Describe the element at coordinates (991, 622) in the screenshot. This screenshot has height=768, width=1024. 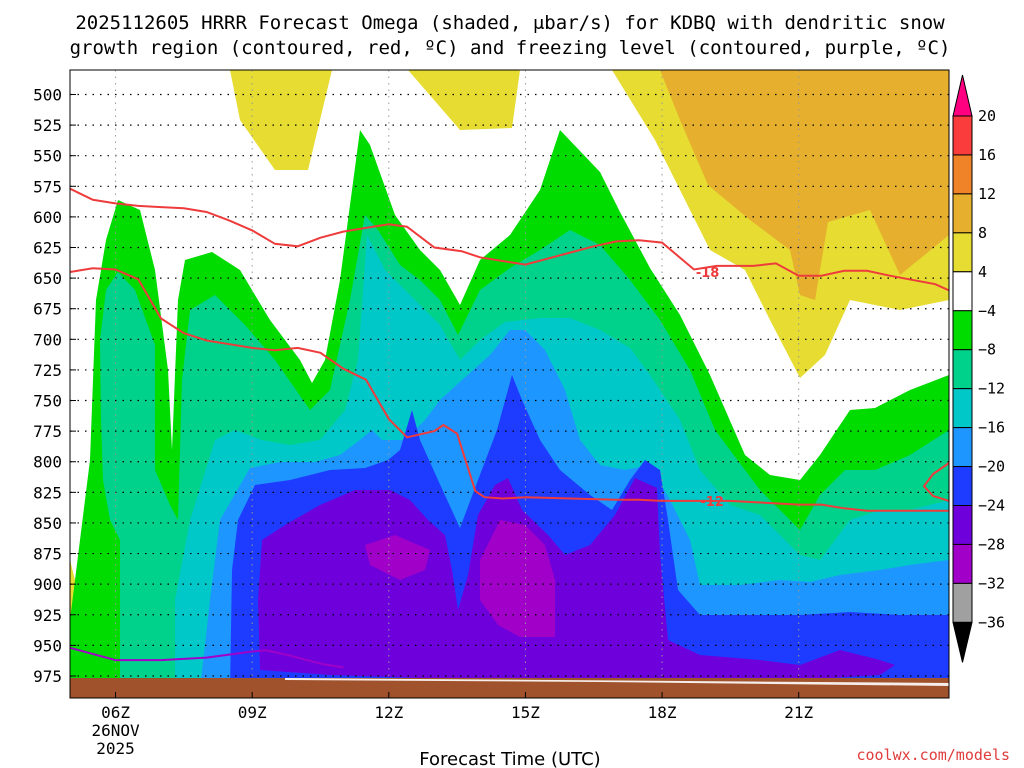
I see `colorbar-level-label: −36` at that location.